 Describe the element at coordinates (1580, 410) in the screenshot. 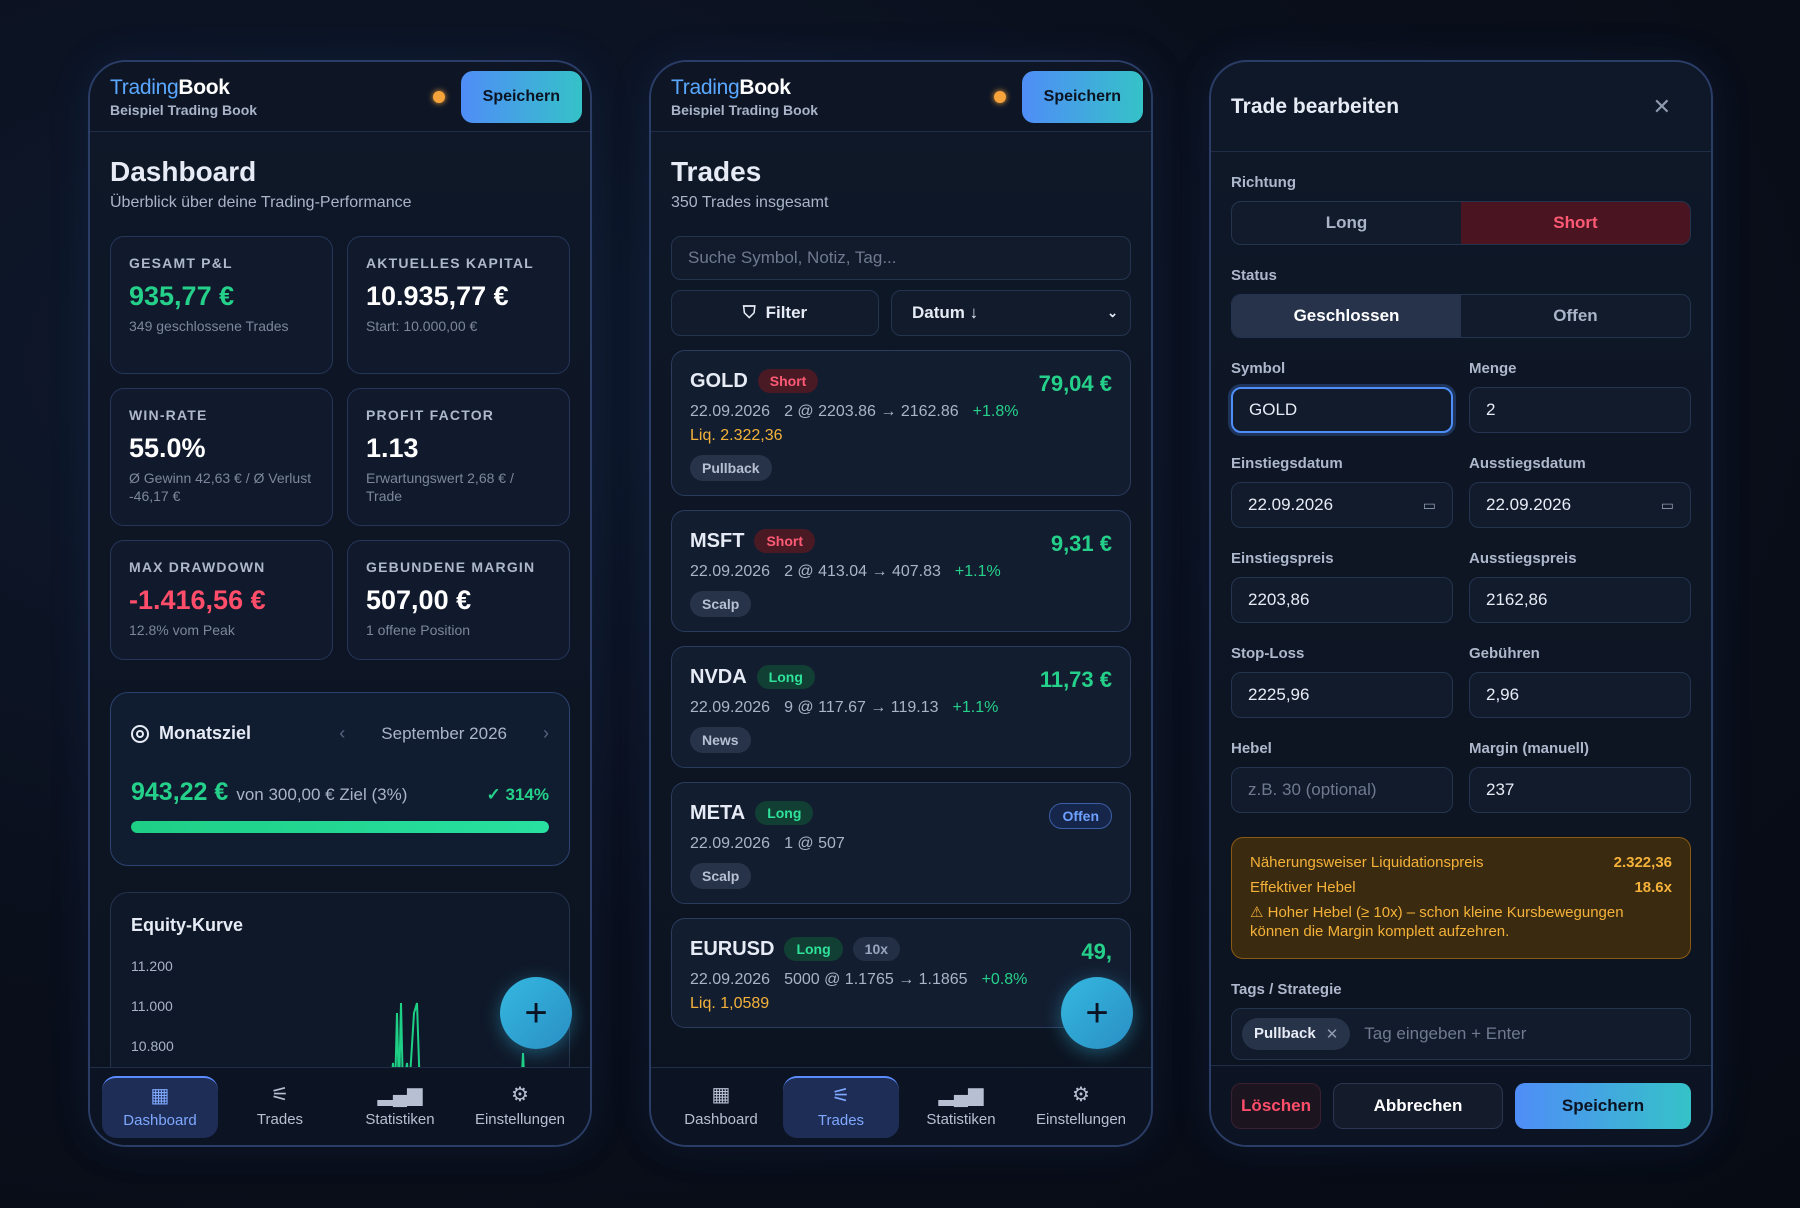

I see `quantity-input: 2` at that location.